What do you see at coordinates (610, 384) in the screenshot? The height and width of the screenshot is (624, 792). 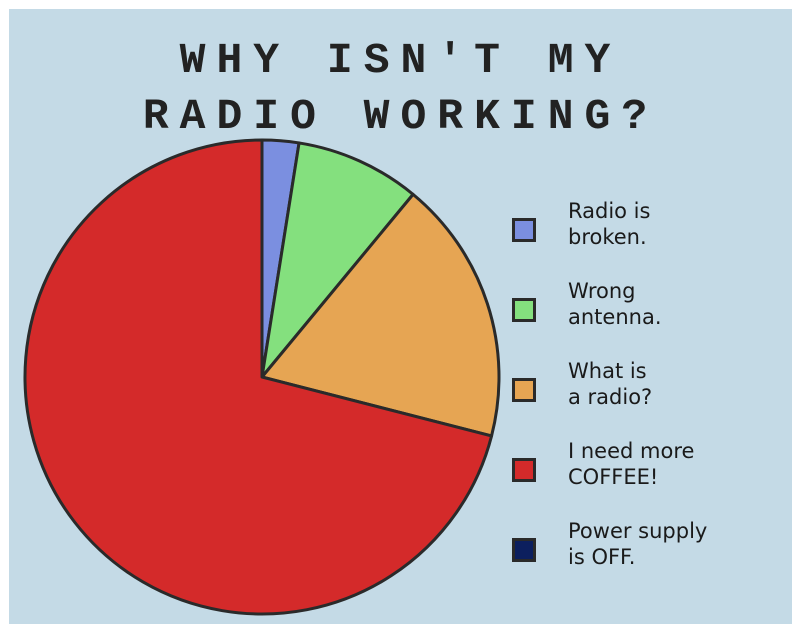 I see `legend-label-2: What is a radio?` at bounding box center [610, 384].